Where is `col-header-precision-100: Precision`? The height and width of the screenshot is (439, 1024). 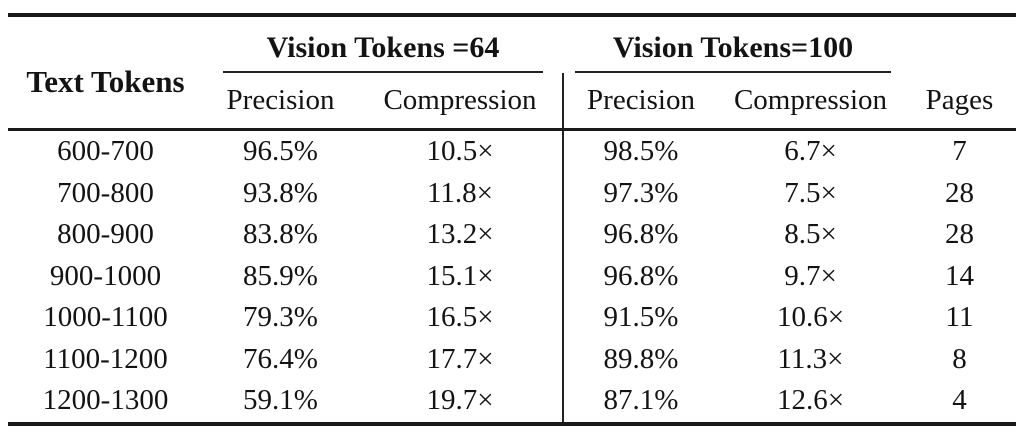 col-header-precision-100: Precision is located at coordinates (640, 101).